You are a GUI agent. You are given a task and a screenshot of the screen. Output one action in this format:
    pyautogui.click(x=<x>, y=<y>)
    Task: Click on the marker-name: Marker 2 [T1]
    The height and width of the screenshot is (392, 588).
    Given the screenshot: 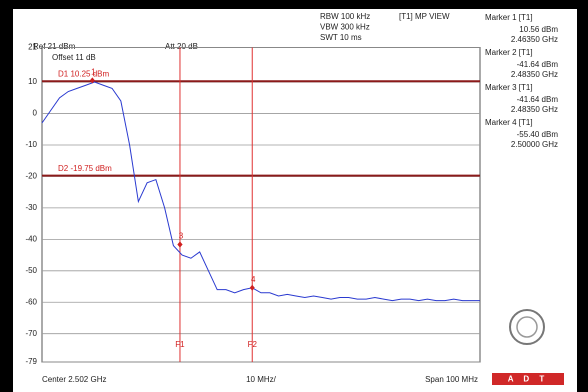 What is the action you would take?
    pyautogui.click(x=509, y=52)
    